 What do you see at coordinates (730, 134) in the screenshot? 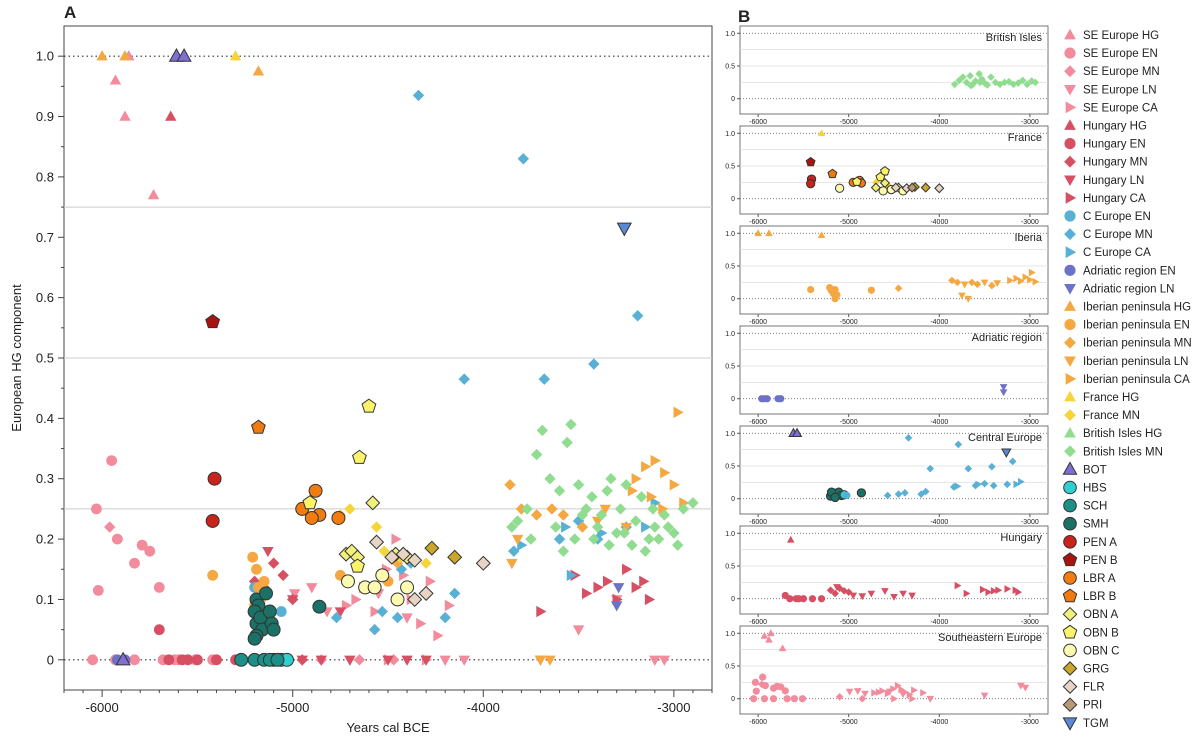
I see `y-tick-label: 1.0` at bounding box center [730, 134].